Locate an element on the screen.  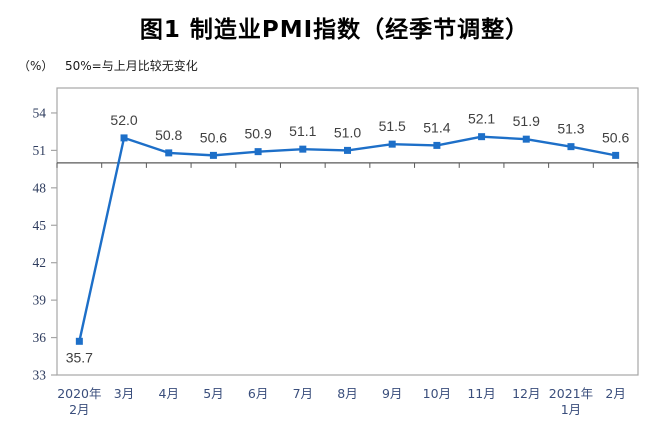
data-point-label: 51.9 is located at coordinates (526, 121).